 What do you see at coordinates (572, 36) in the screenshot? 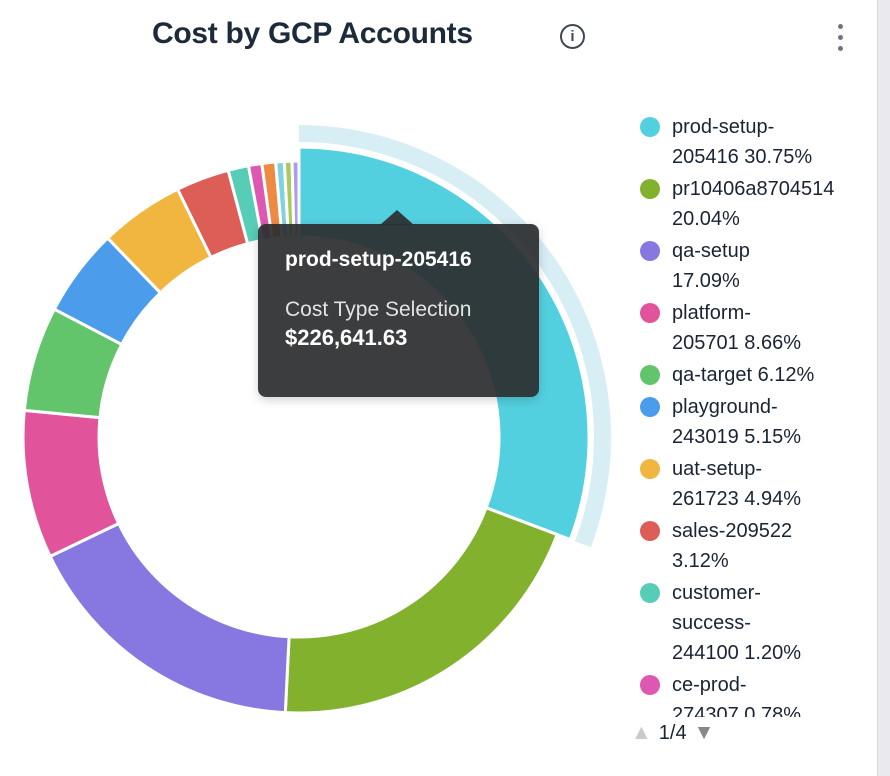
I see `info-icon: i` at bounding box center [572, 36].